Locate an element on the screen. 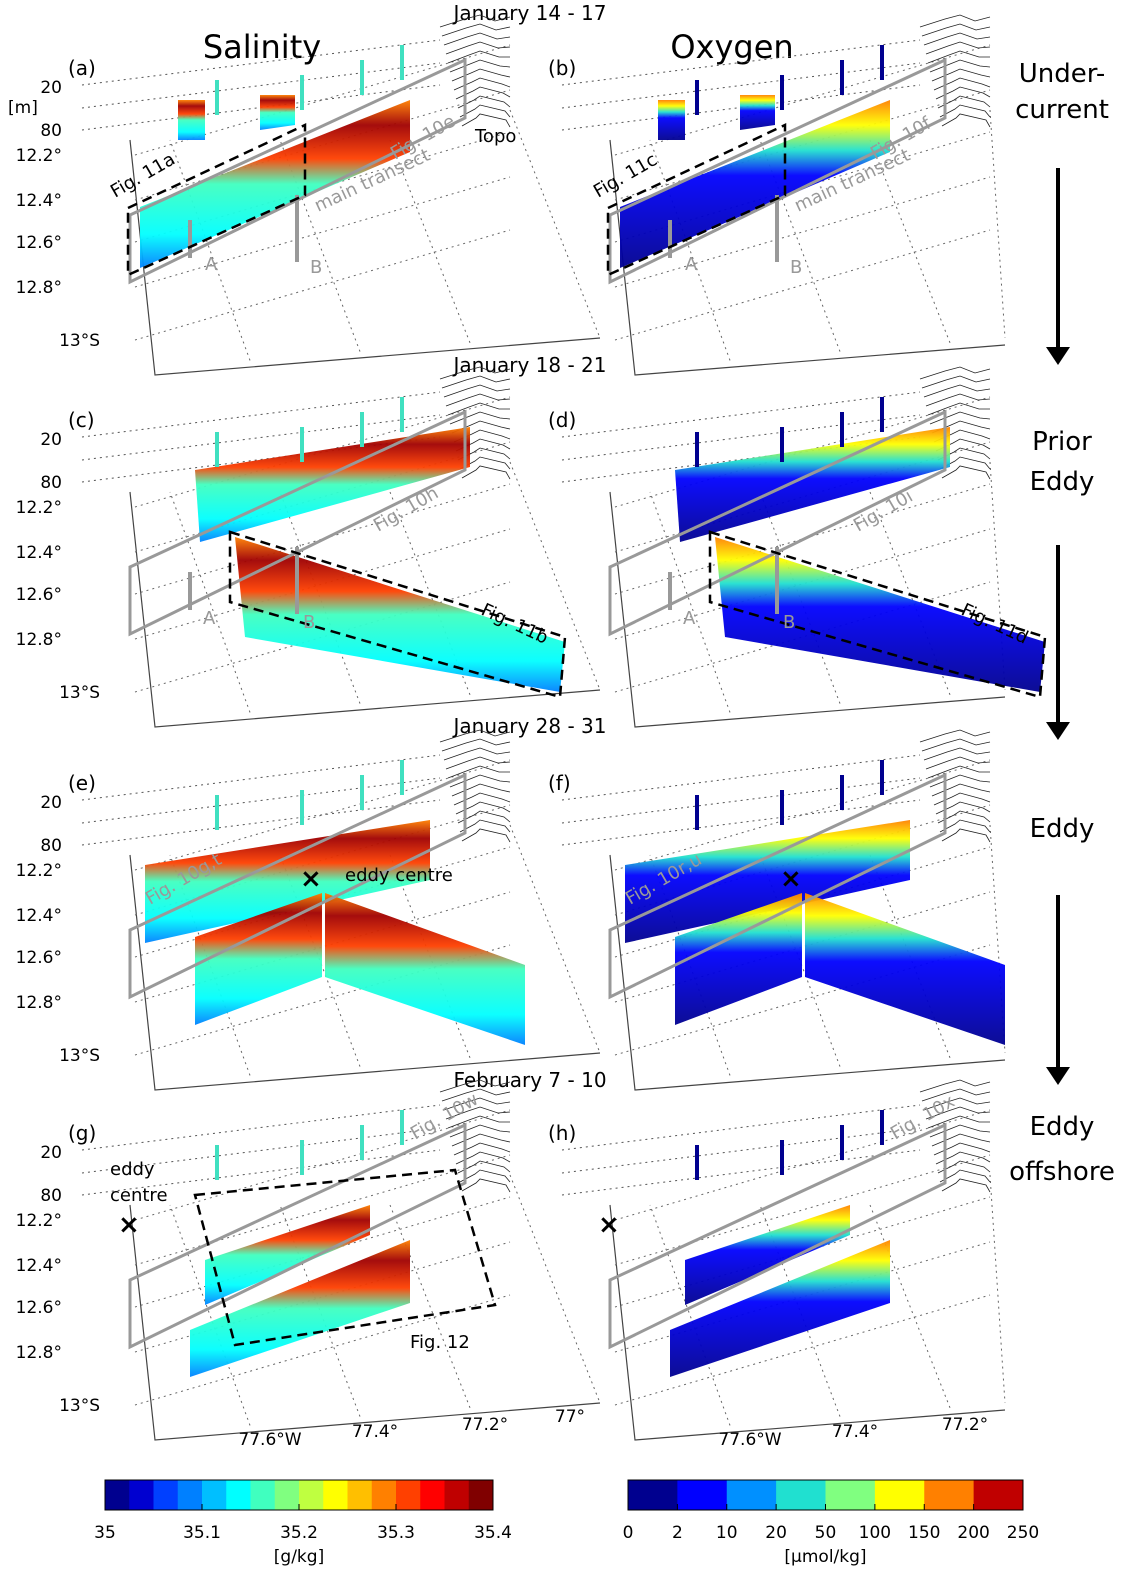 This screenshot has width=1136, height=1593. panel-letter: (d) is located at coordinates (562, 420).